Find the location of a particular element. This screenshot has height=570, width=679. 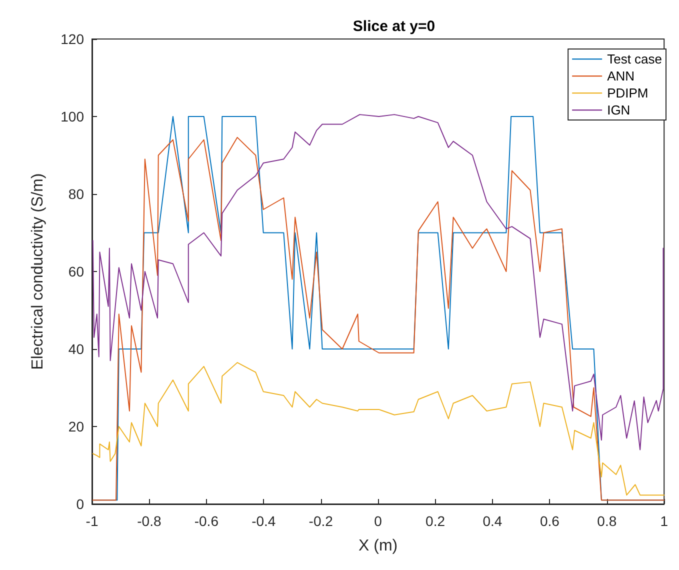

x-tick-label: 0.2 is located at coordinates (436, 521).